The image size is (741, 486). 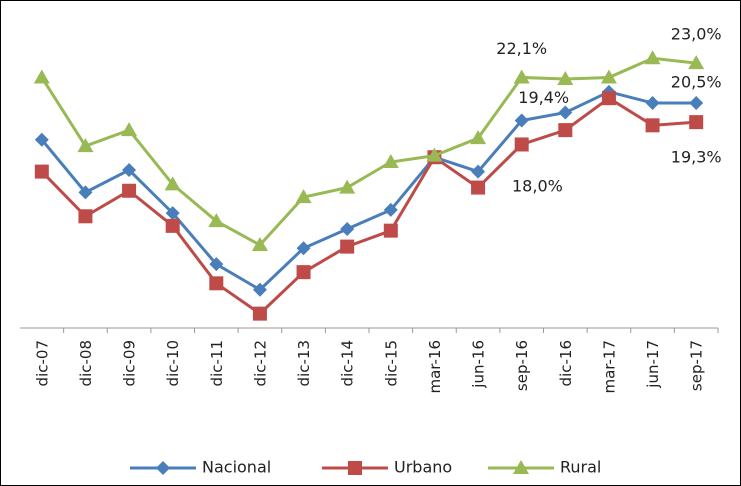 What do you see at coordinates (653, 364) in the screenshot?
I see `x-tick-label: jun-17` at bounding box center [653, 364].